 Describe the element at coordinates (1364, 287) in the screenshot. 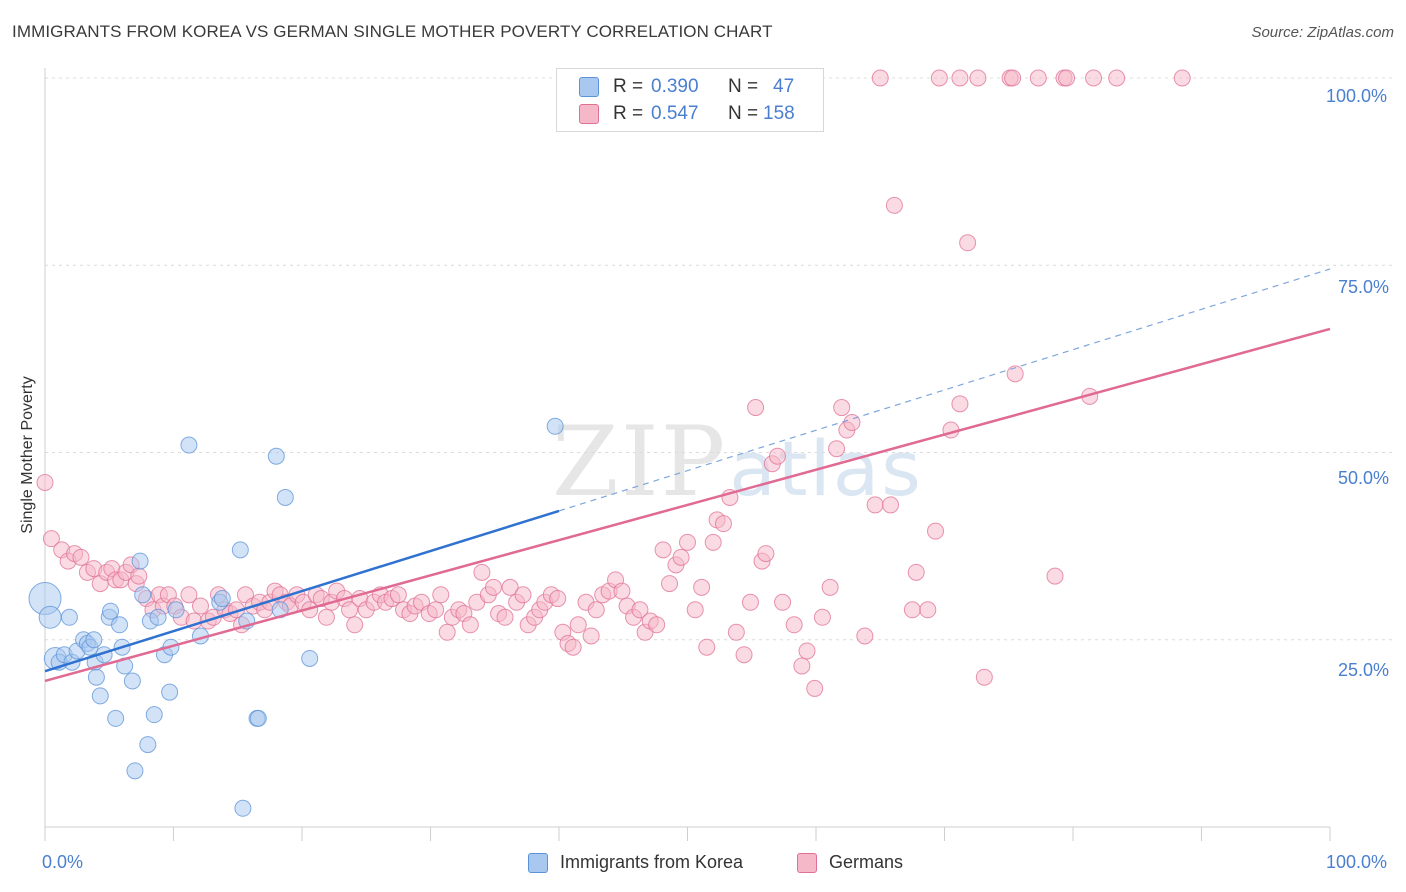

I see `y-tick-75: 75.0%` at that location.